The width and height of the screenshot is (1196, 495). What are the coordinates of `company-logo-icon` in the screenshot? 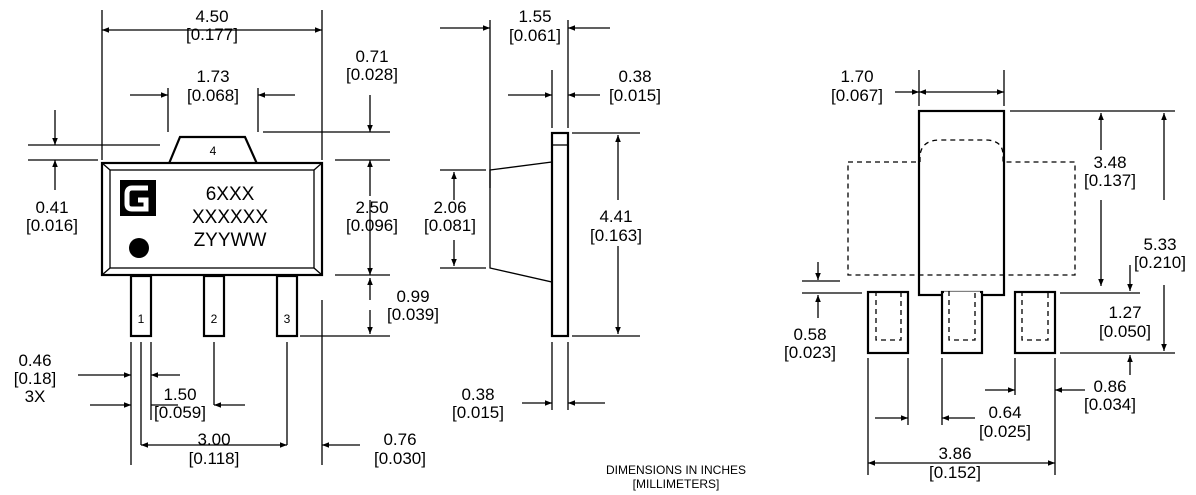 It's located at (138, 198).